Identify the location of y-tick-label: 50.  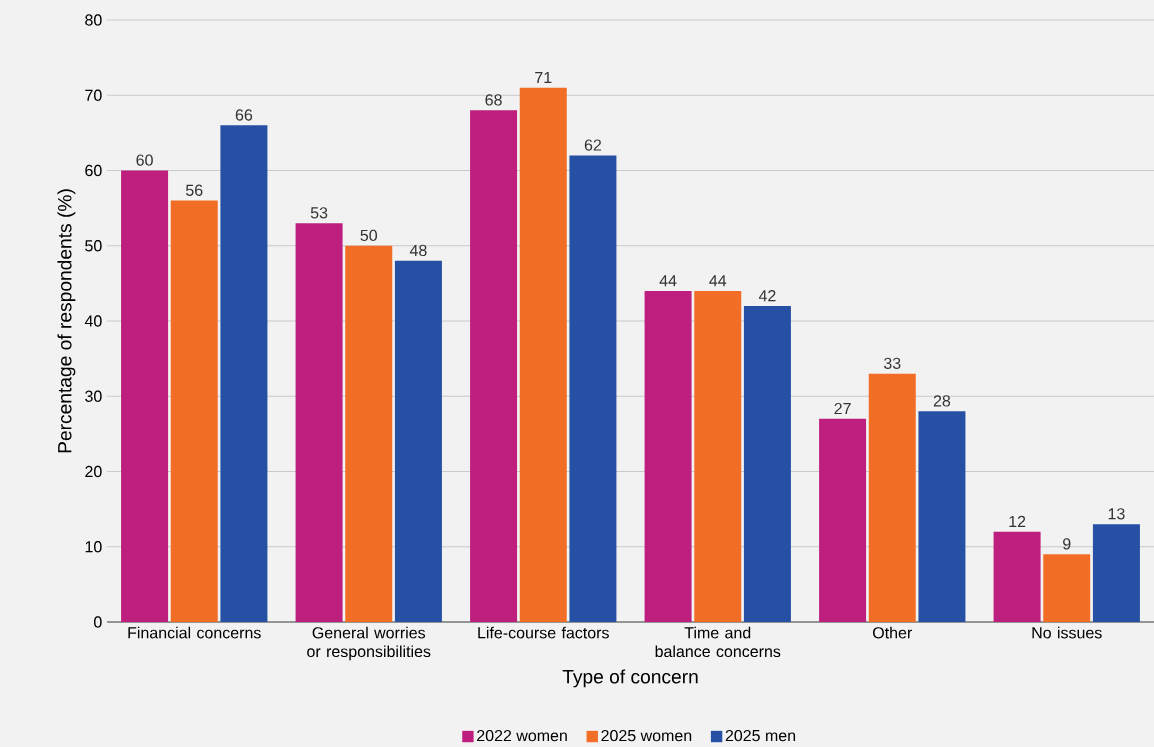
(93, 246).